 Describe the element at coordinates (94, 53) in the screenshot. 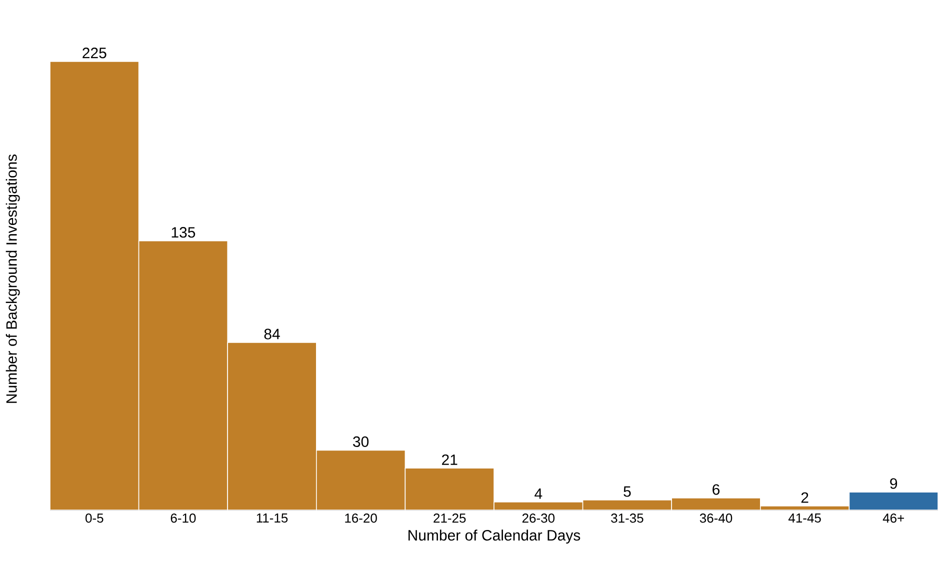

I see `data-label: 225` at that location.